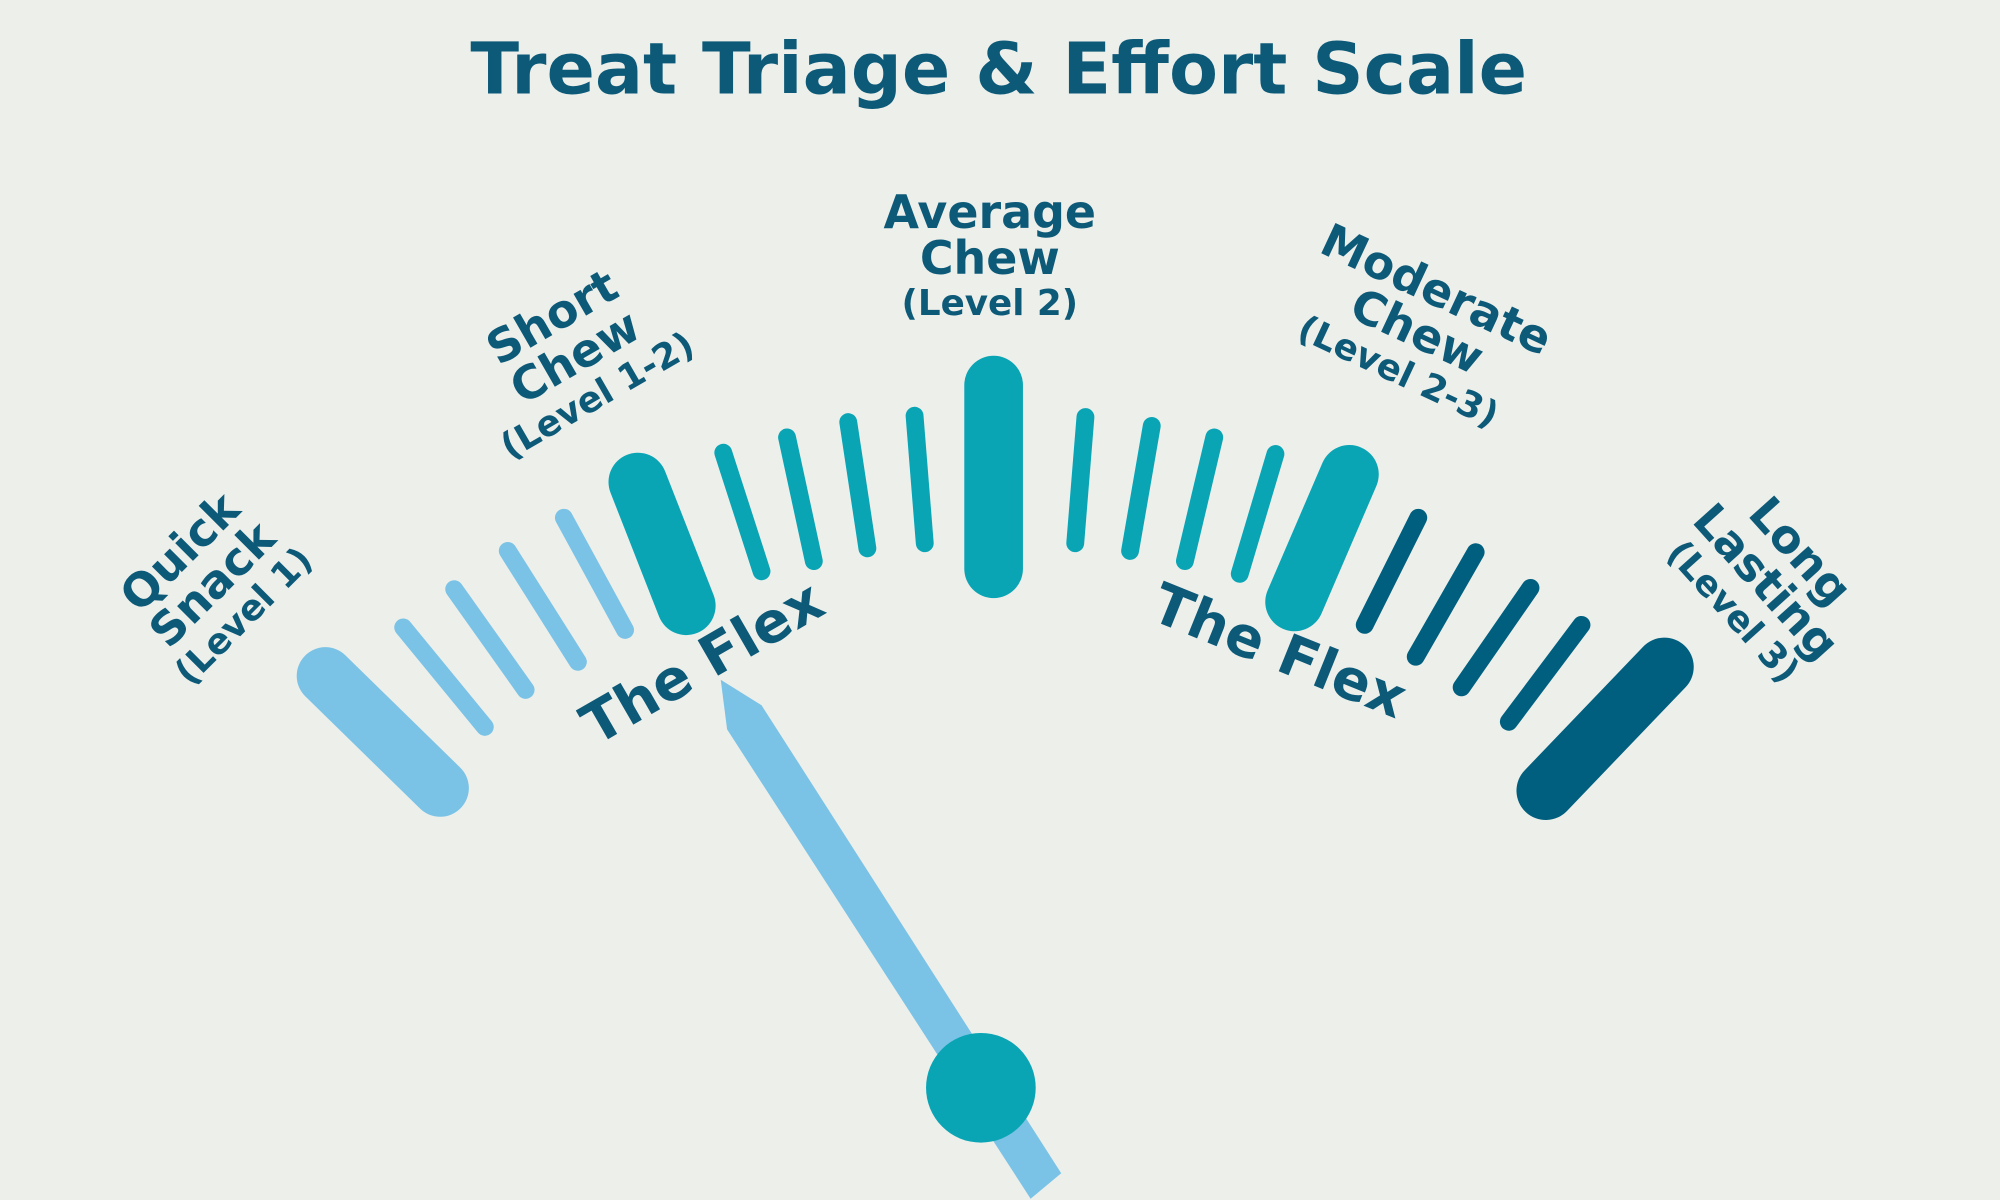  Describe the element at coordinates (990, 258) in the screenshot. I see `zone-name: Chew` at that location.